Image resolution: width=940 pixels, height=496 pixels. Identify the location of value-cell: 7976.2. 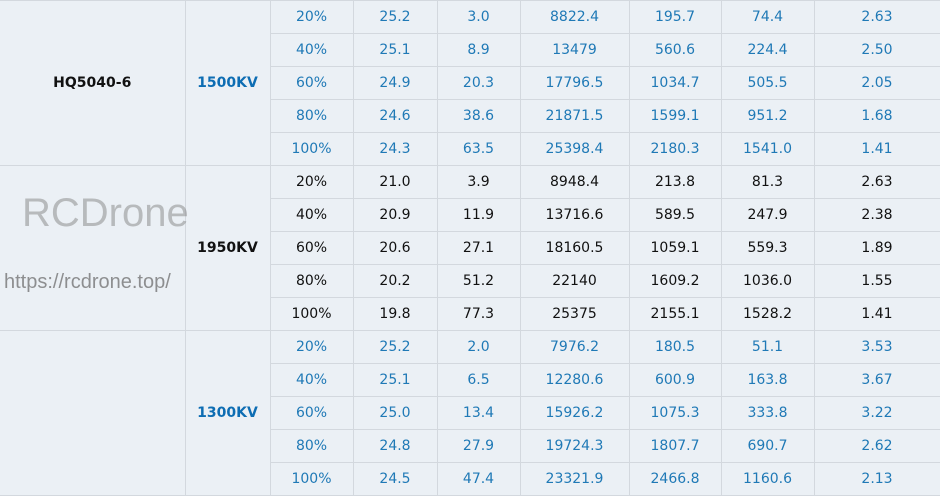
(574, 347).